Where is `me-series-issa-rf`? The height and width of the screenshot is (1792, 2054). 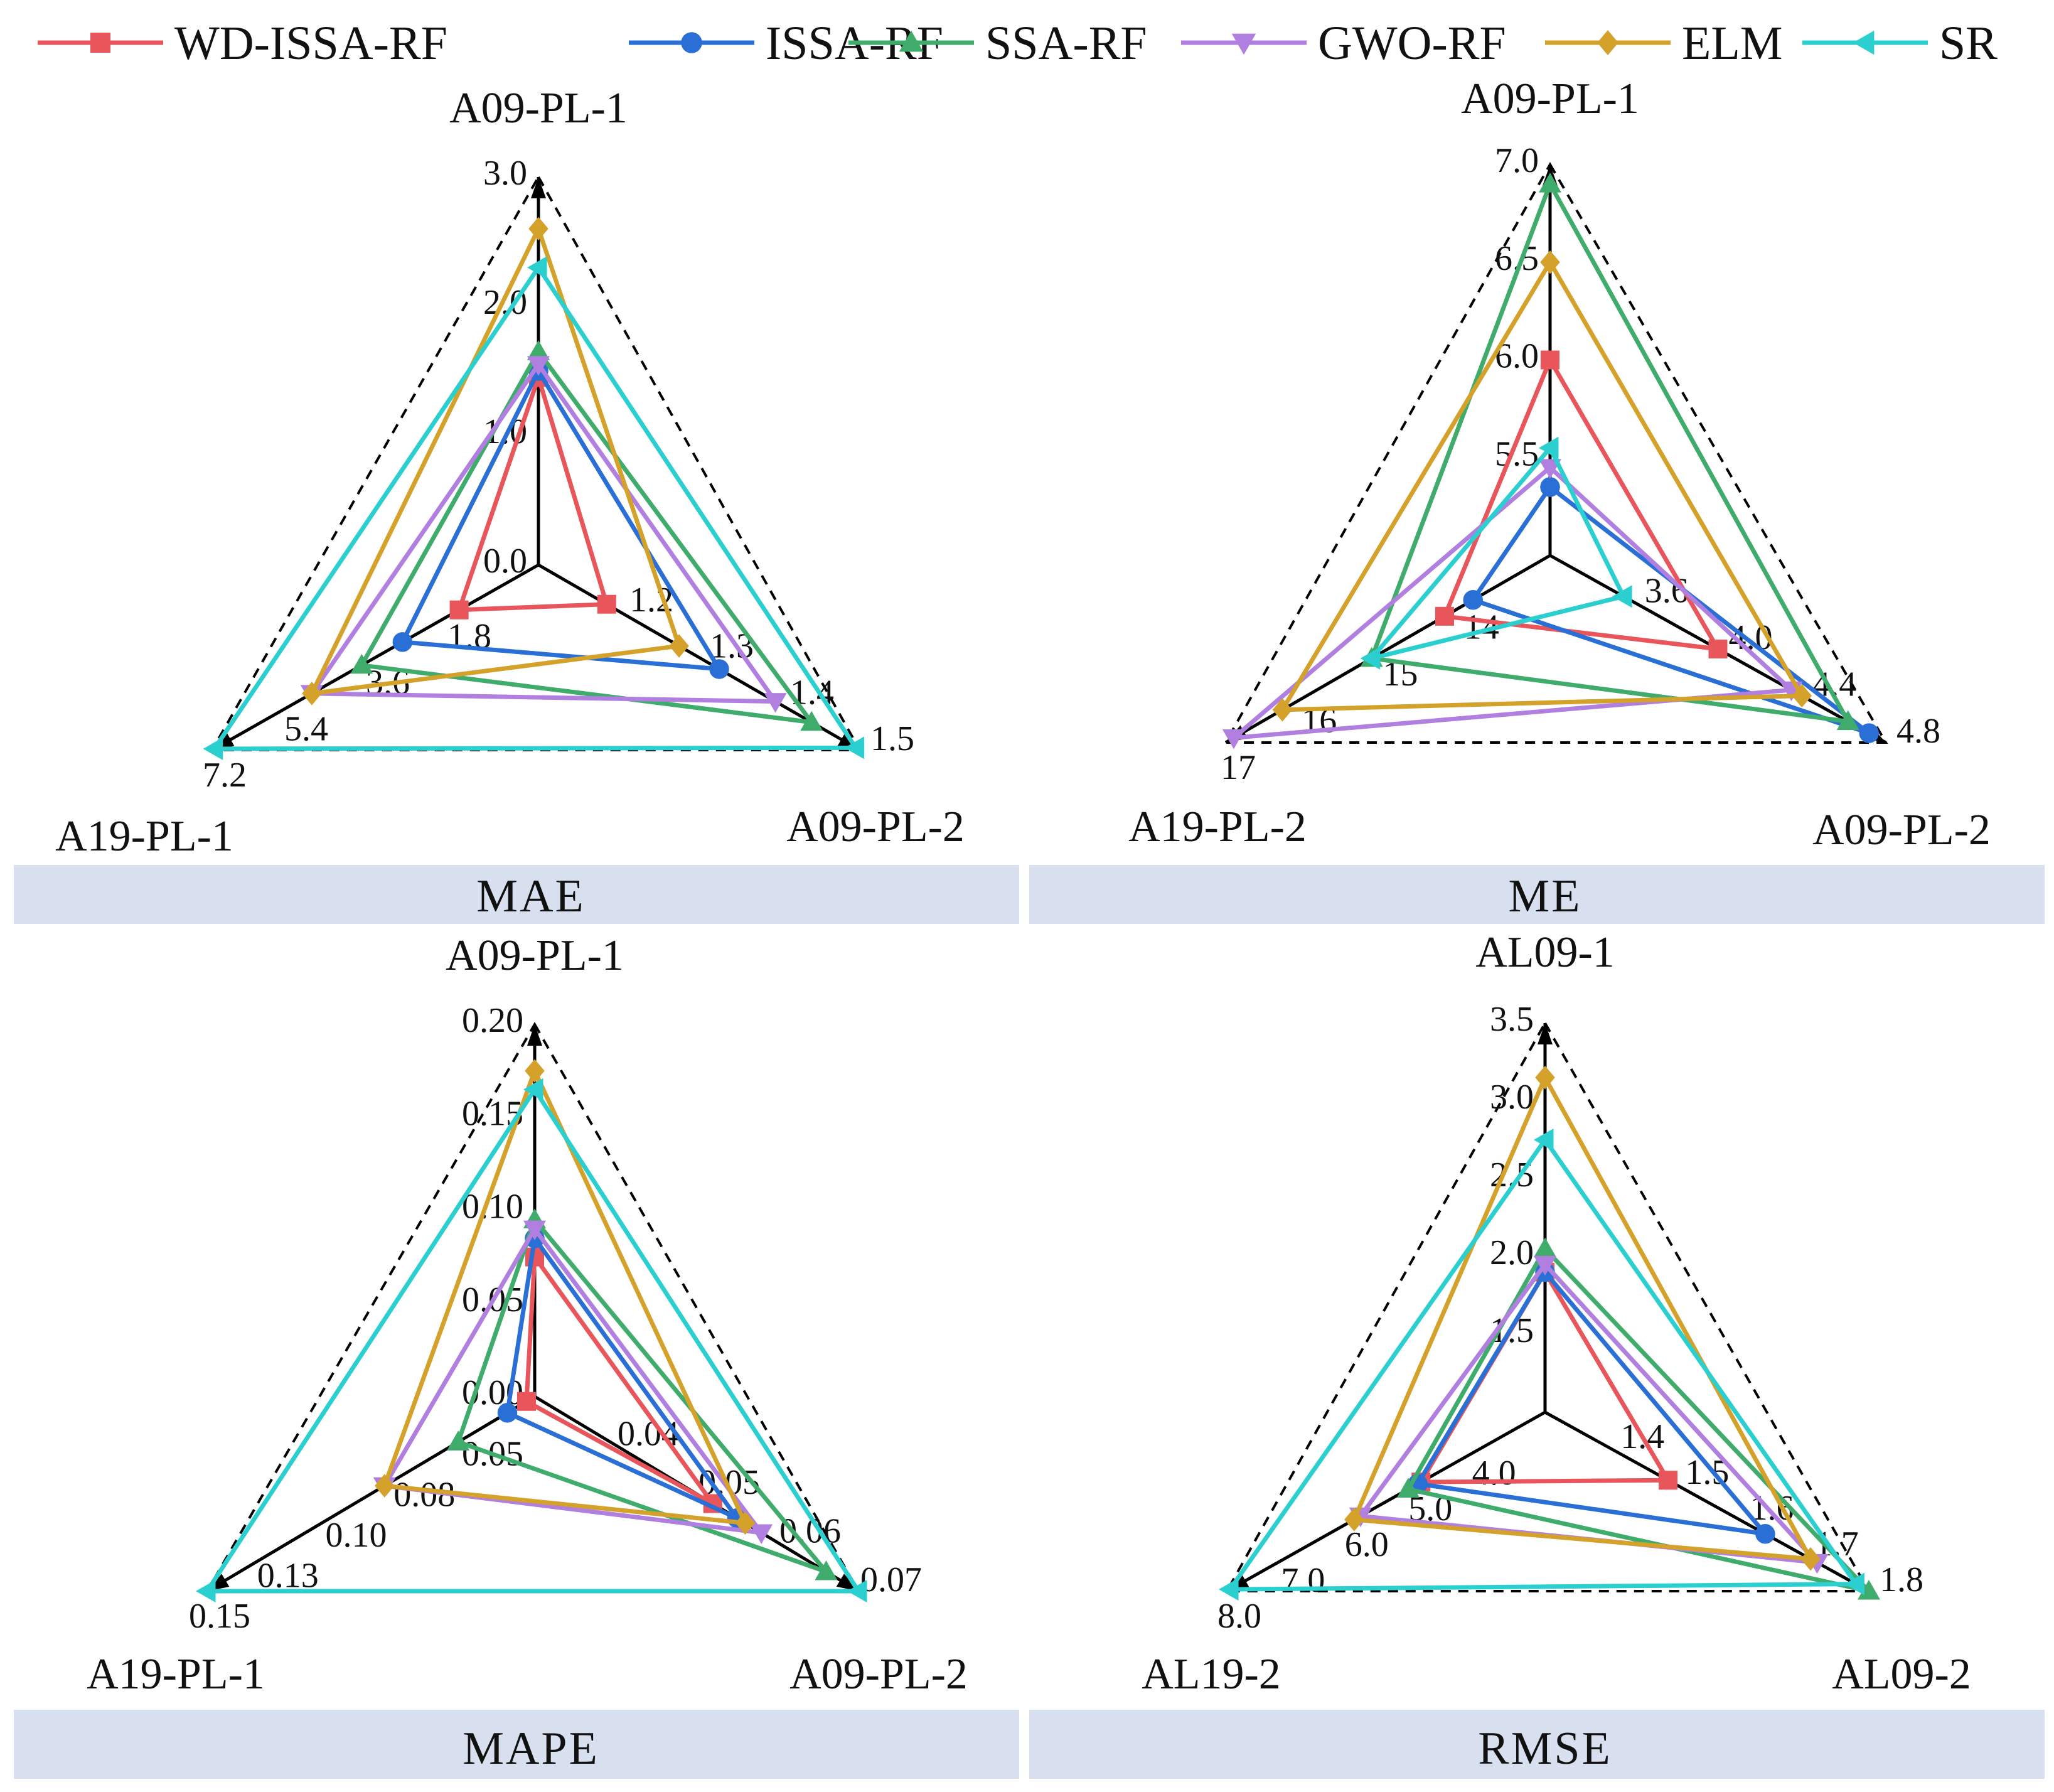 me-series-issa-rf is located at coordinates (1670, 610).